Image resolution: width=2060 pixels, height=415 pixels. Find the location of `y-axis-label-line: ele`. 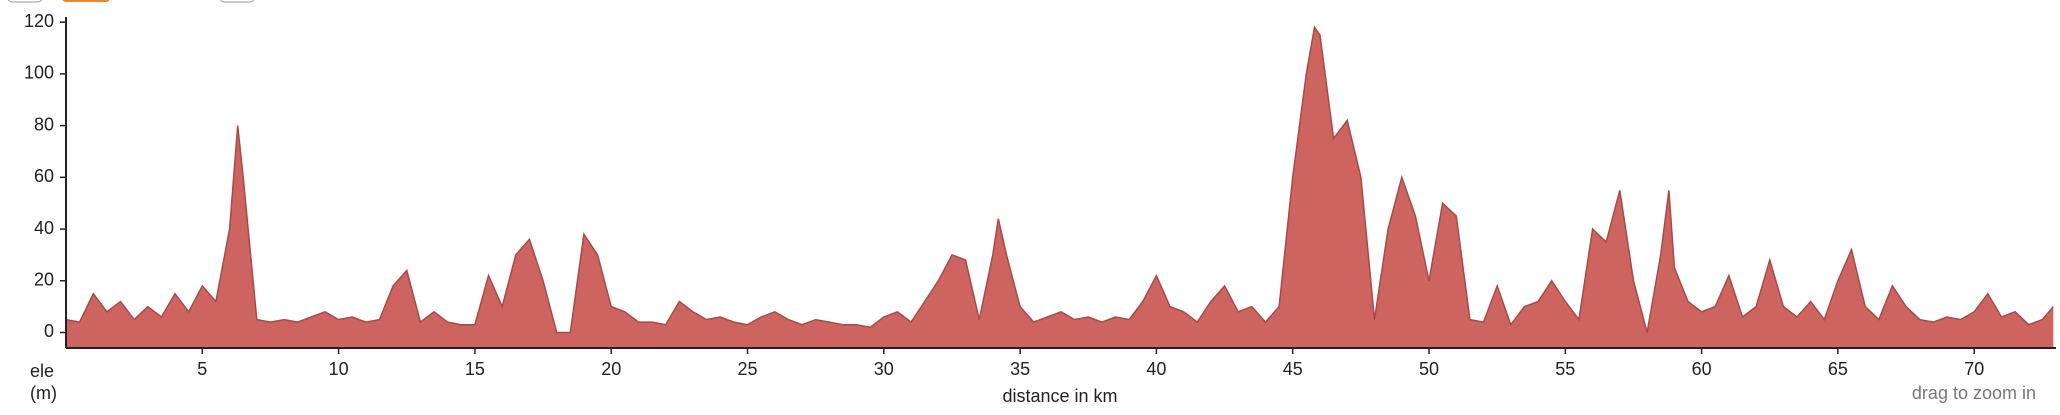

y-axis-label-line: ele is located at coordinates (42, 371).